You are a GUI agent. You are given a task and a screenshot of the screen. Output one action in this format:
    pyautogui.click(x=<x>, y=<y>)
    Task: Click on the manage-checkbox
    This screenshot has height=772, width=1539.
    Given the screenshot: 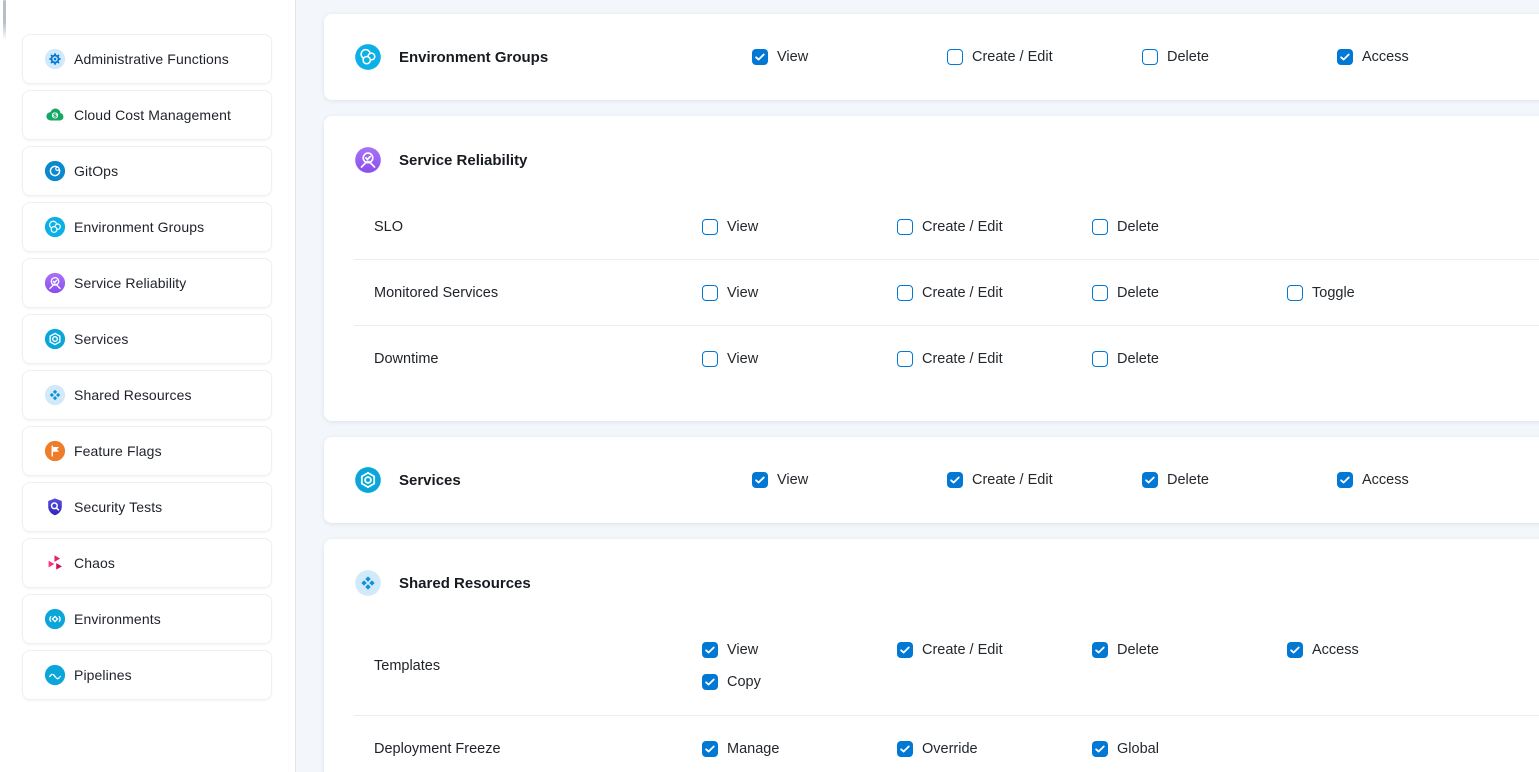 What is the action you would take?
    pyautogui.click(x=710, y=748)
    